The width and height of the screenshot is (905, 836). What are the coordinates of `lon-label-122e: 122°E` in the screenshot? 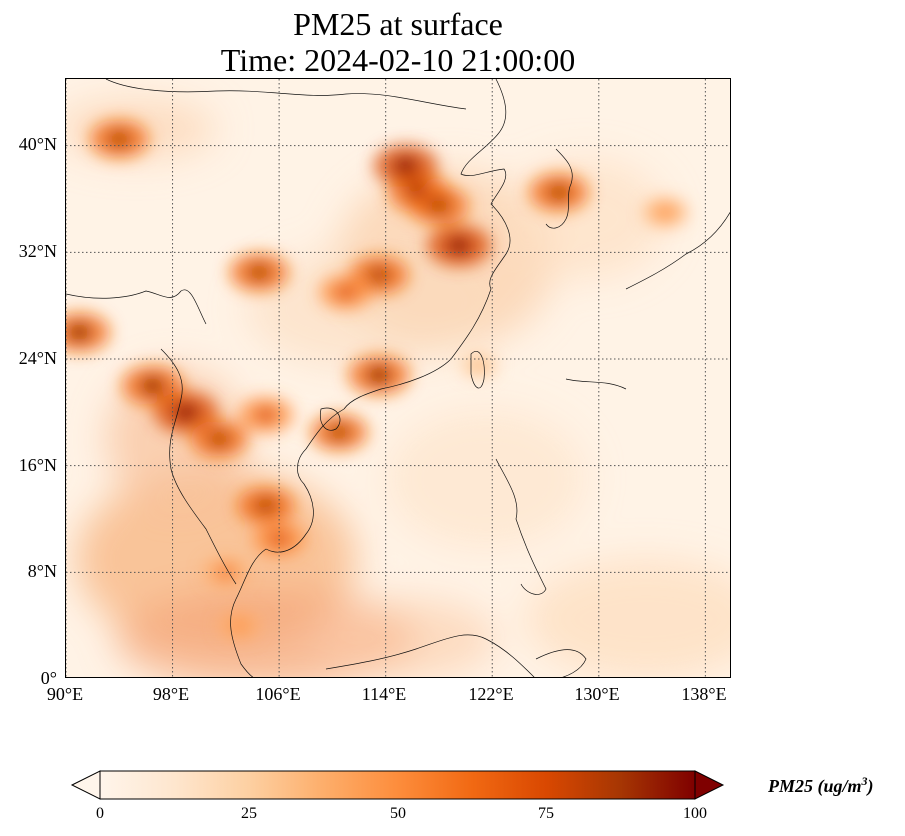 It's located at (491, 694).